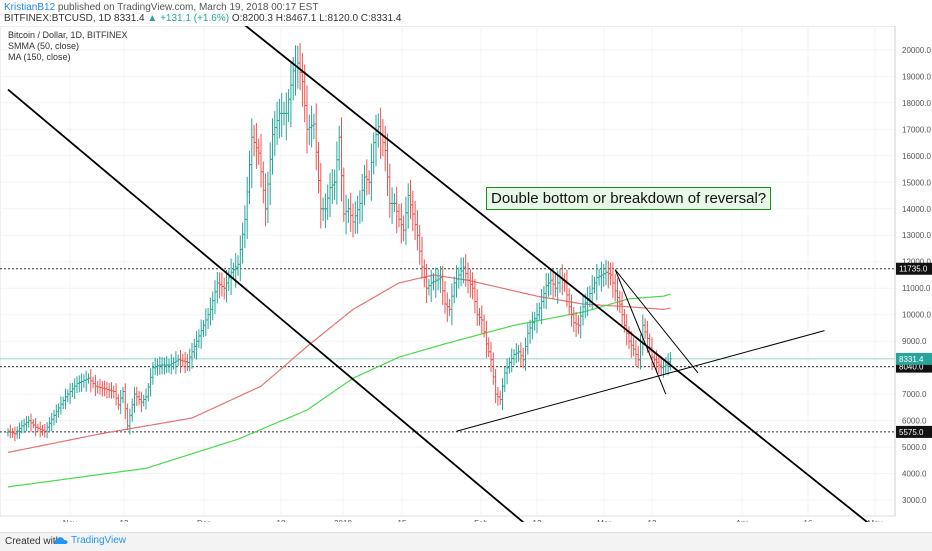 The height and width of the screenshot is (551, 932). I want to click on price-change: +131.1 (+1.6%), so click(195, 18).